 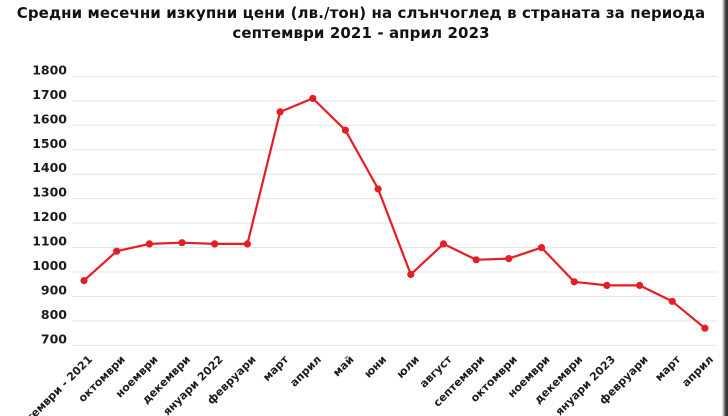 What do you see at coordinates (49, 143) in the screenshot?
I see `y-tick-label: 1500` at bounding box center [49, 143].